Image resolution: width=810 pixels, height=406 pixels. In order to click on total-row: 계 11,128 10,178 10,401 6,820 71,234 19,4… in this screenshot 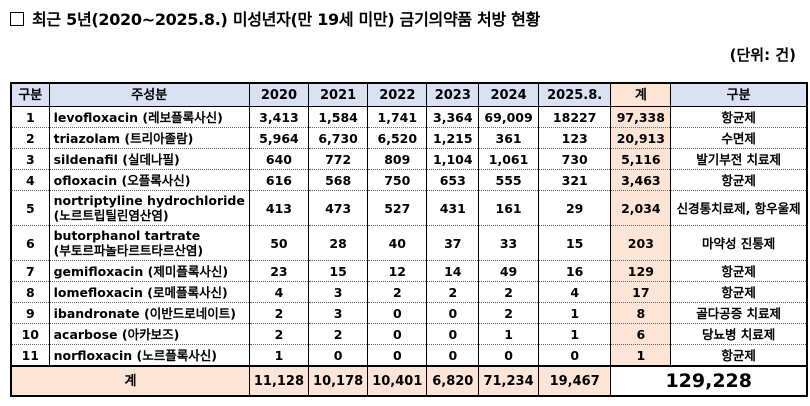, I will do `click(409, 381)`.